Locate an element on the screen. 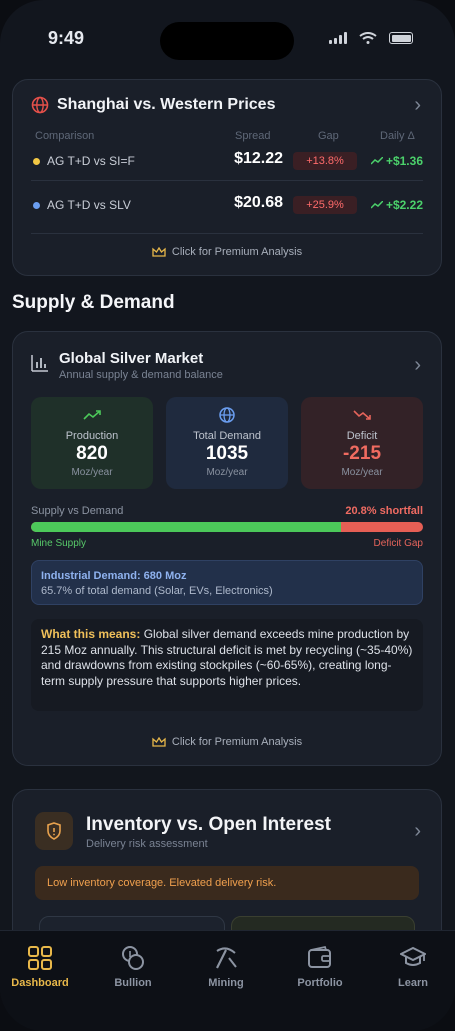  tab-bullion: Bullion is located at coordinates (133, 967).